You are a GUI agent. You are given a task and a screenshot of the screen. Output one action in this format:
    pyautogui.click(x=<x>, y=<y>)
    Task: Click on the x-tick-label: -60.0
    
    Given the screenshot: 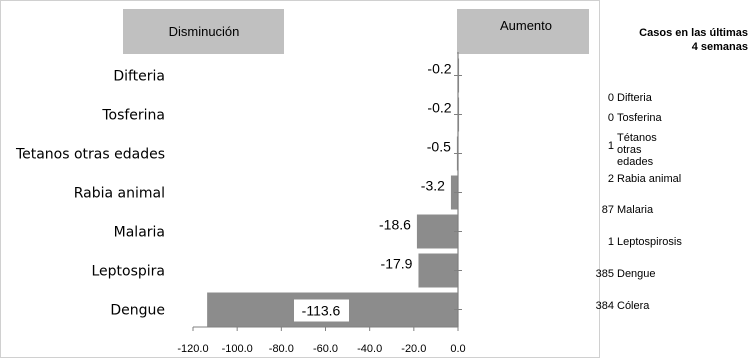 What is the action you would take?
    pyautogui.click(x=325, y=349)
    